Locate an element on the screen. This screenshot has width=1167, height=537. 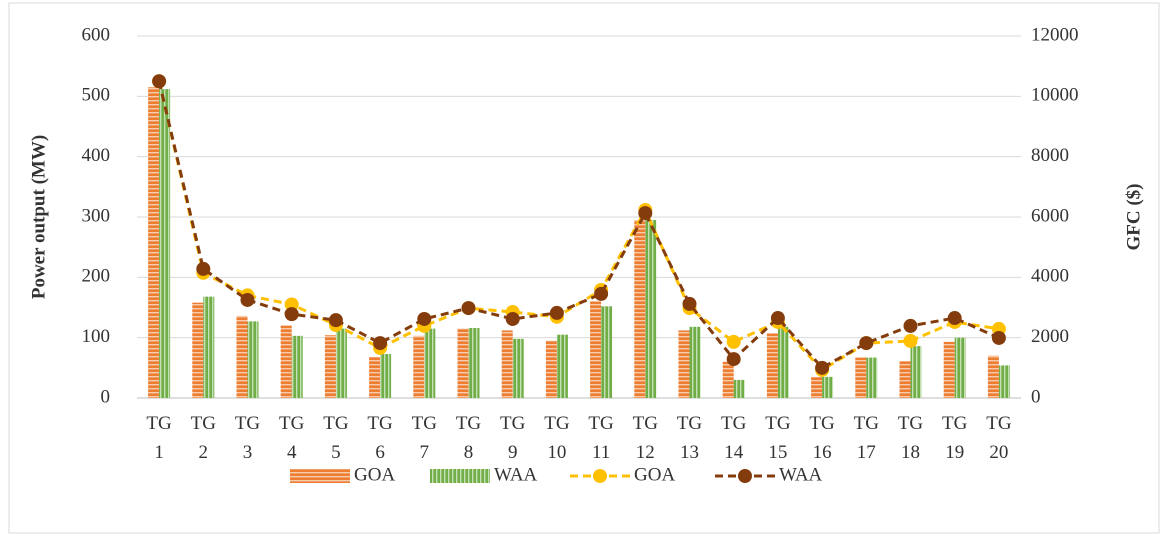
x-tick-label: TG 18 is located at coordinates (911, 438).